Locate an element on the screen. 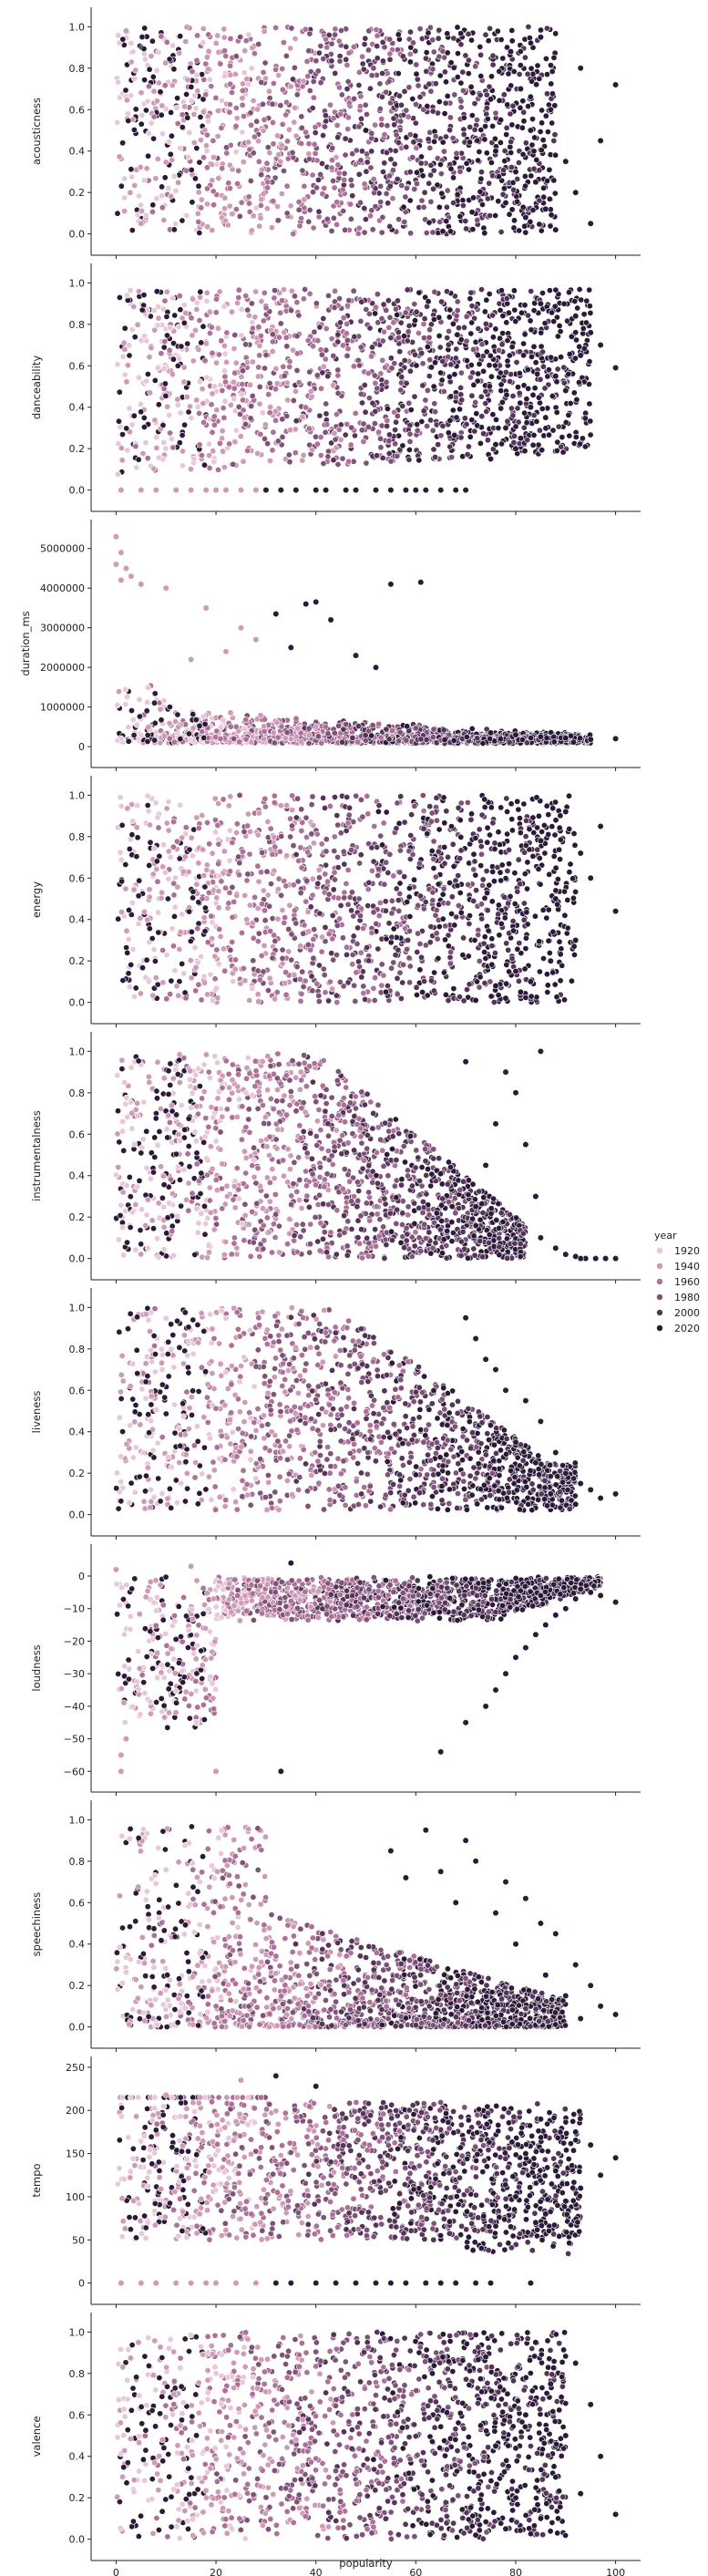 This screenshot has height=2576, width=708. point-cloud-loudness is located at coordinates (358, 1652).